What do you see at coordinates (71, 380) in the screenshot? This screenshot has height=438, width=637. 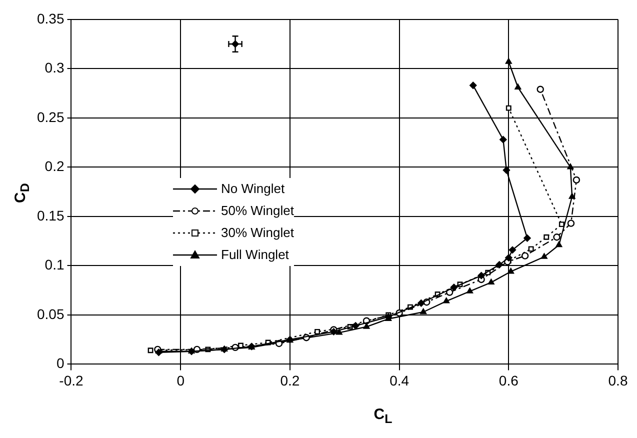 I see `x-tick-label: -0.2` at bounding box center [71, 380].